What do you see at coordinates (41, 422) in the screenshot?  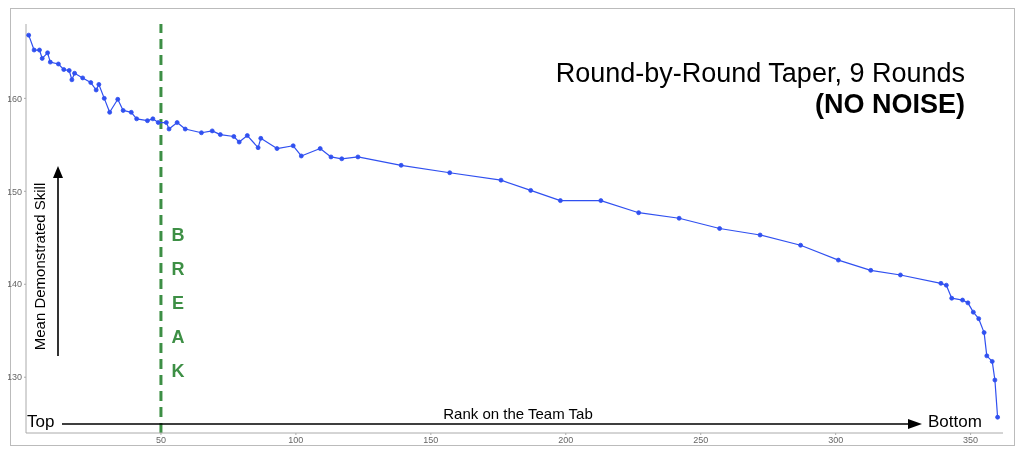 I see `annotation: Top` at bounding box center [41, 422].